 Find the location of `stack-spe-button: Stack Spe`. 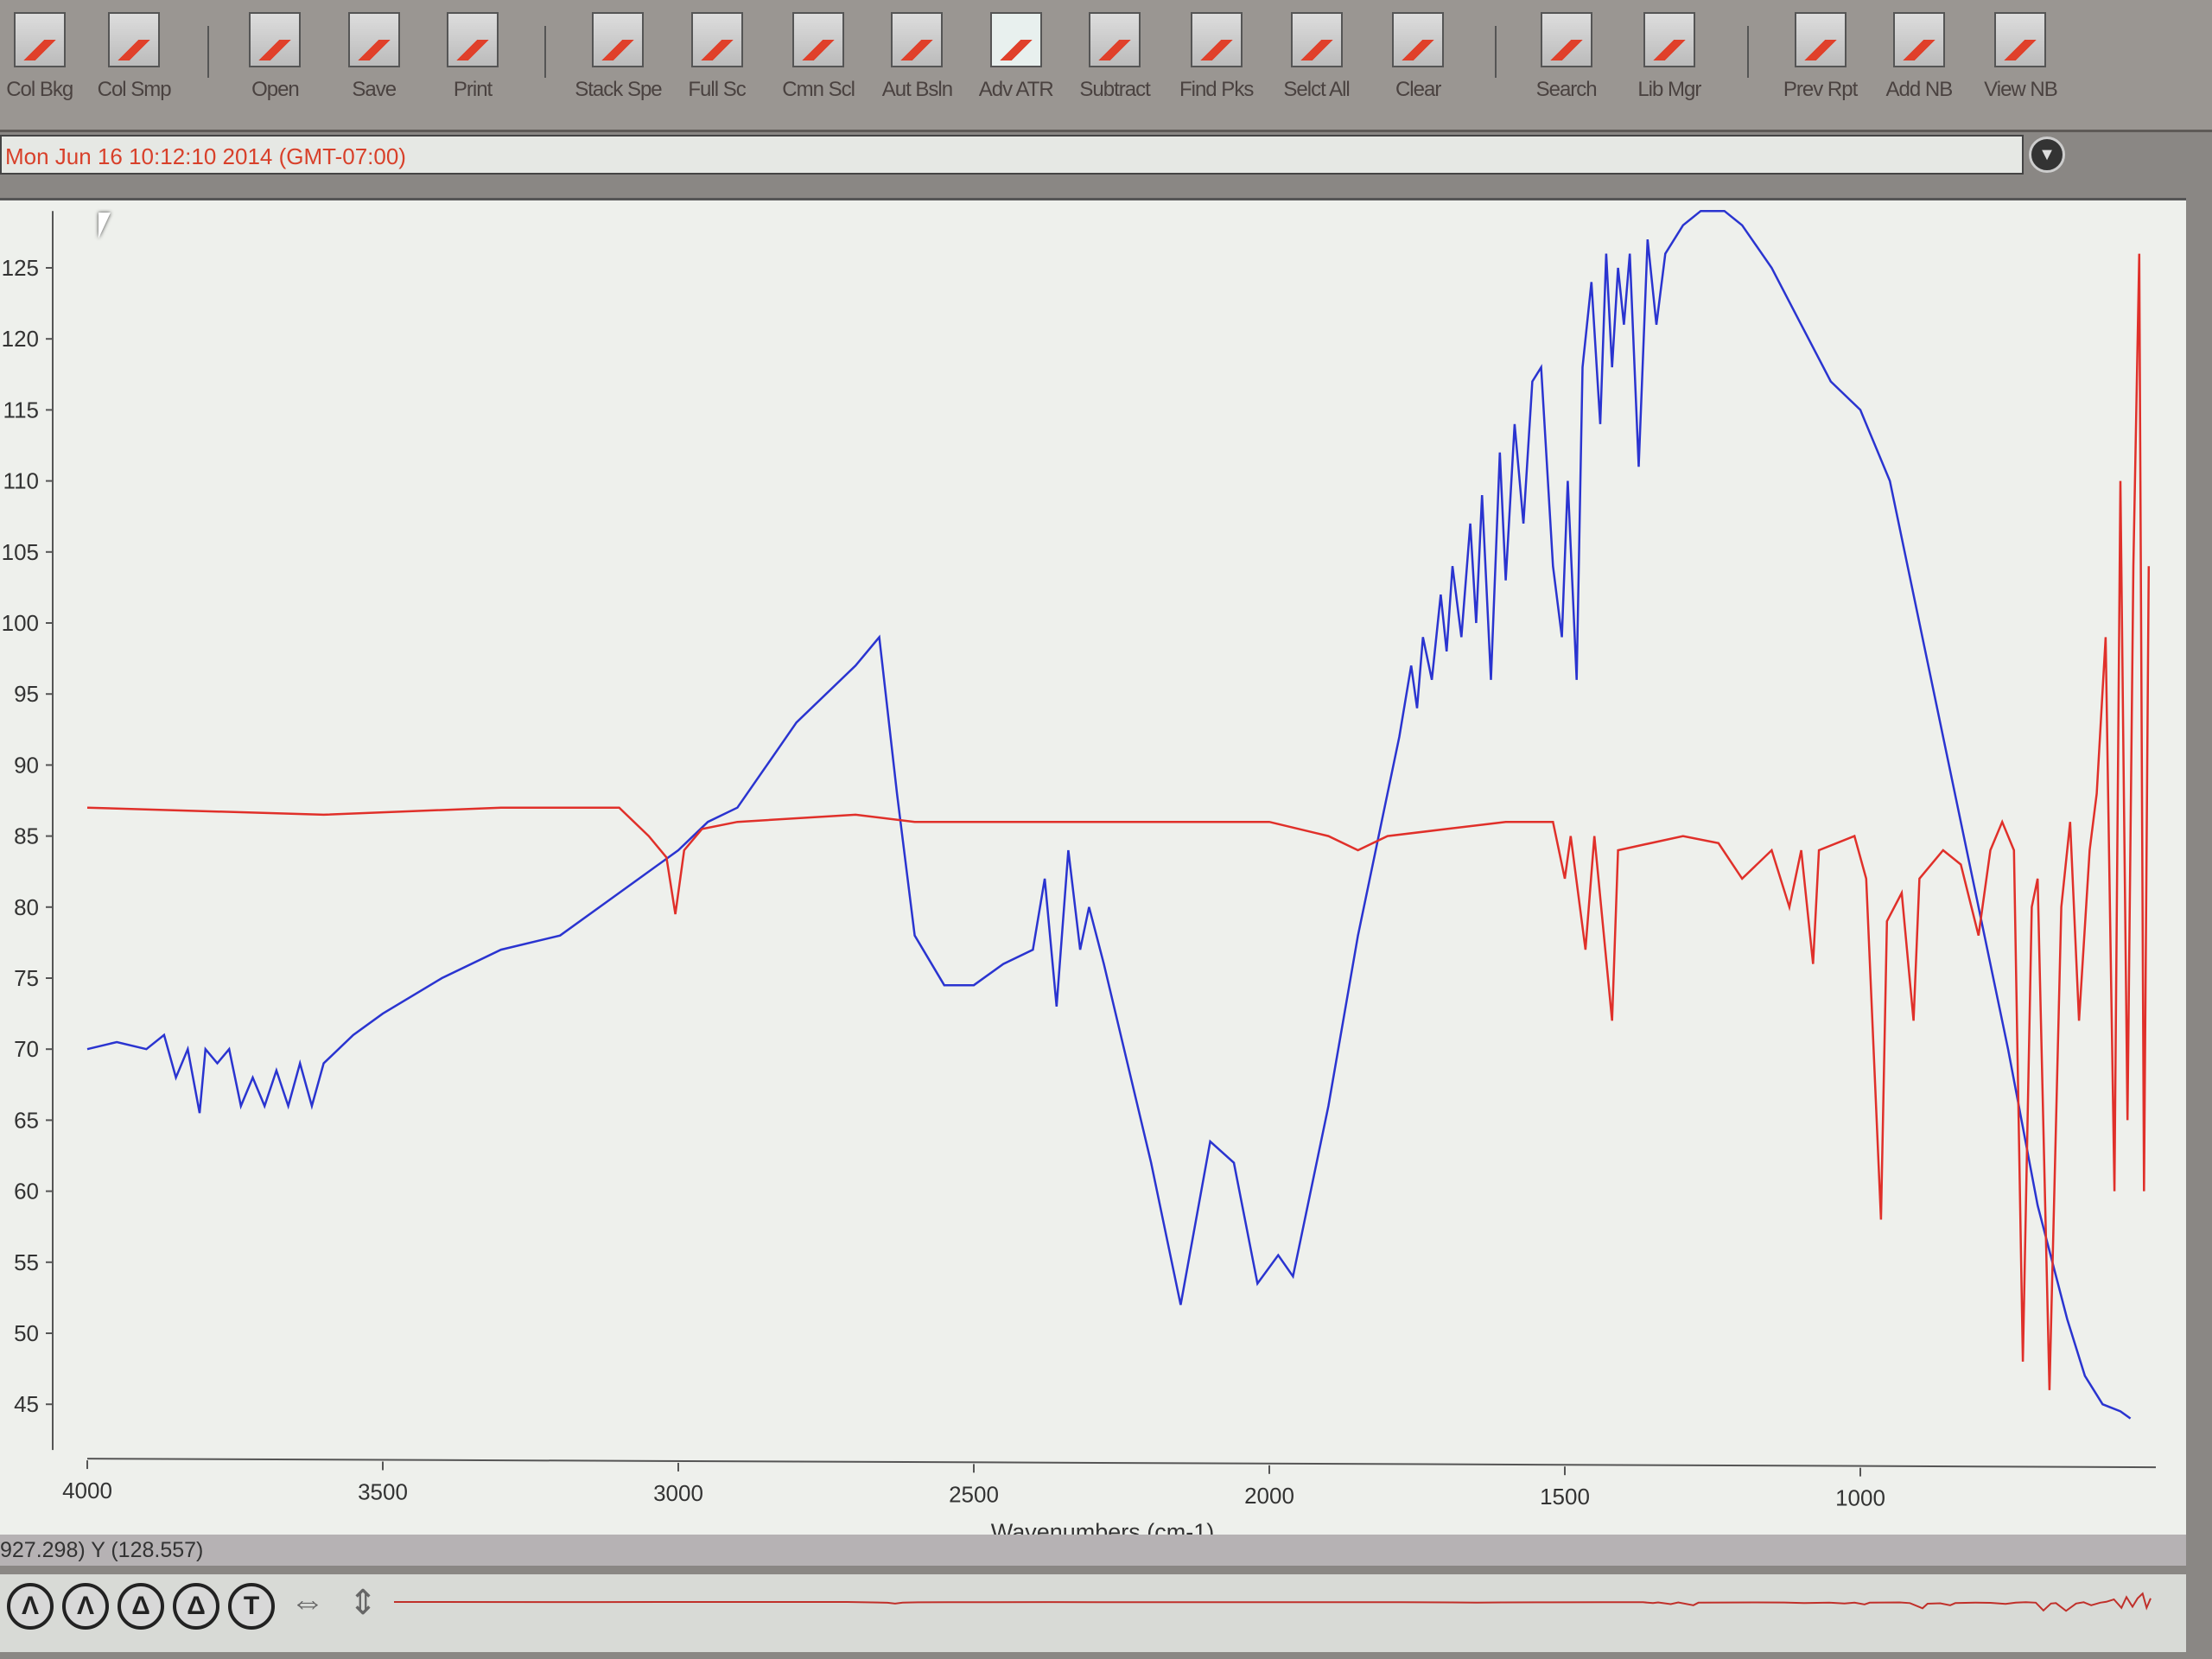

stack-spe-button: Stack Spe is located at coordinates (619, 64).